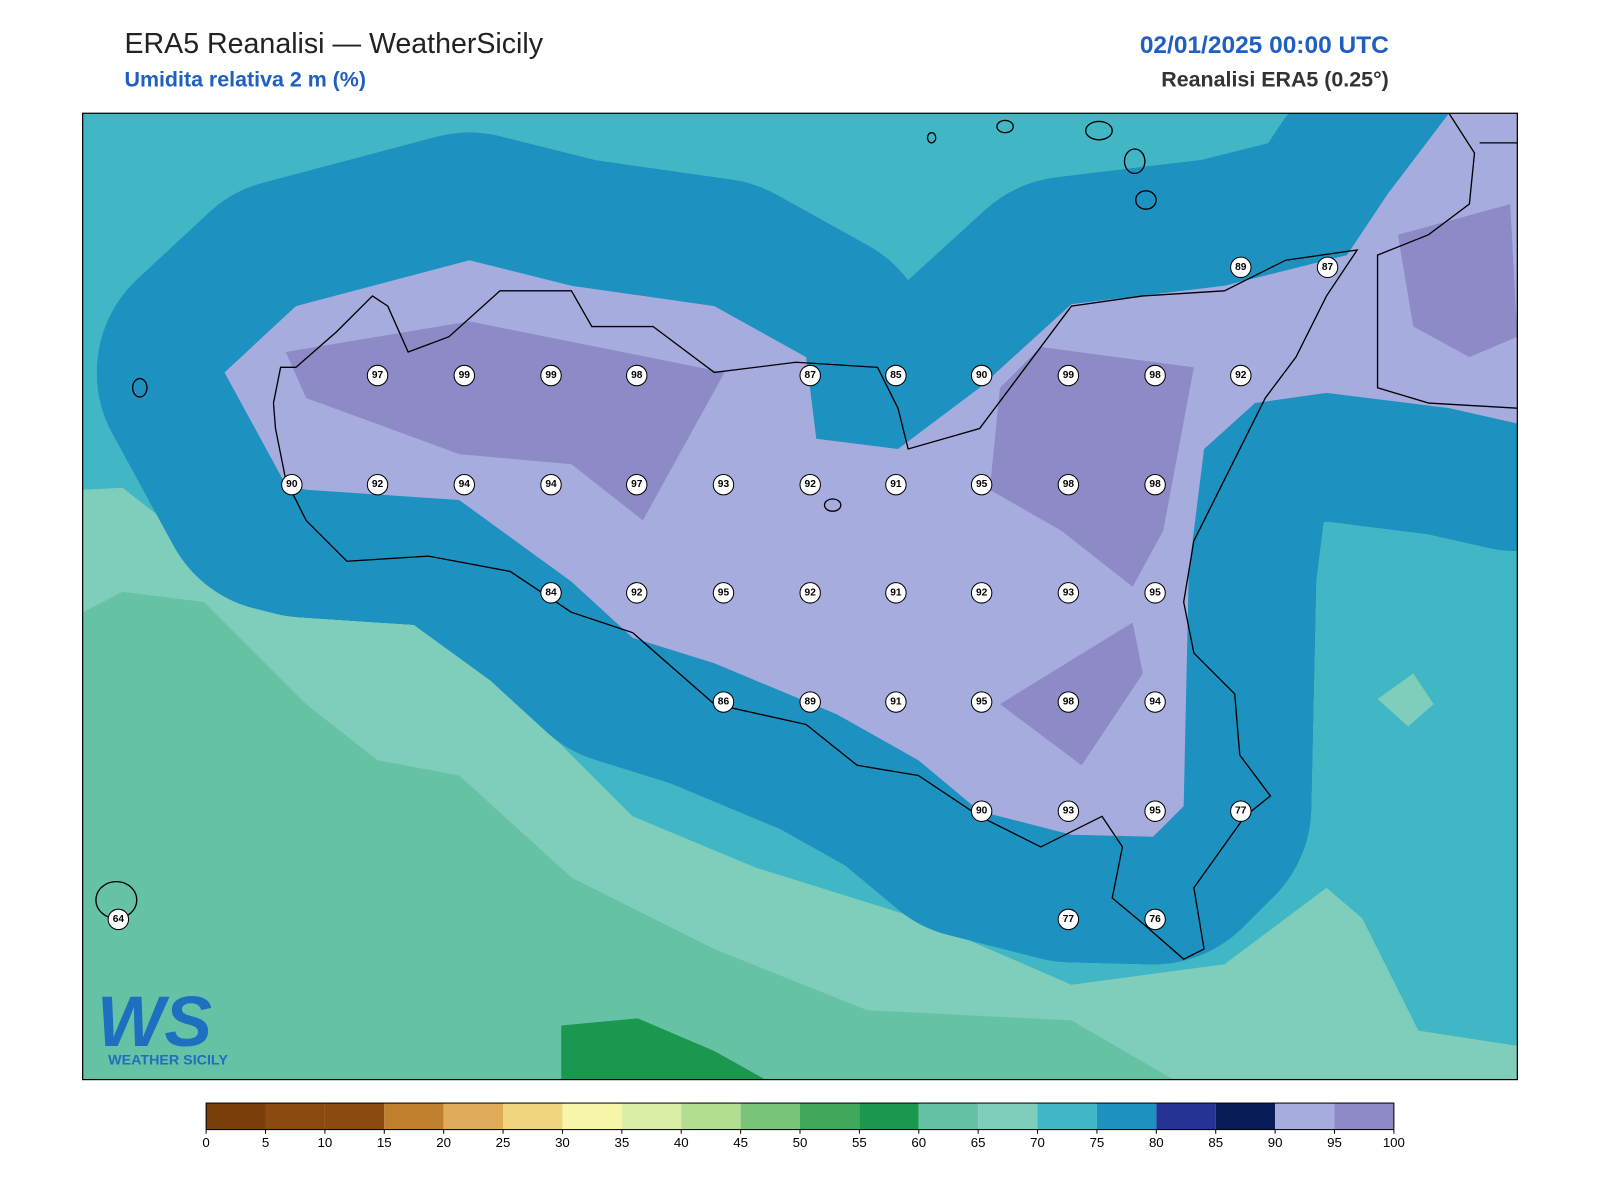  What do you see at coordinates (205, 1142) in the screenshot?
I see `colorbar-tick-label: 0` at bounding box center [205, 1142].